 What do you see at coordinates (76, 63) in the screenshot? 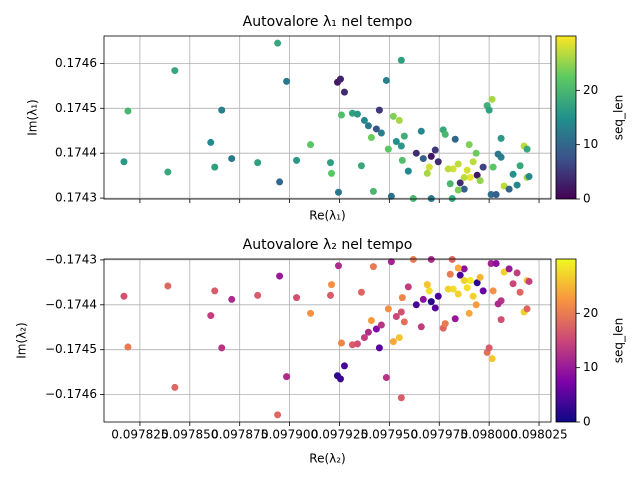
I see `y-tick-label: 0.1746` at bounding box center [76, 63].